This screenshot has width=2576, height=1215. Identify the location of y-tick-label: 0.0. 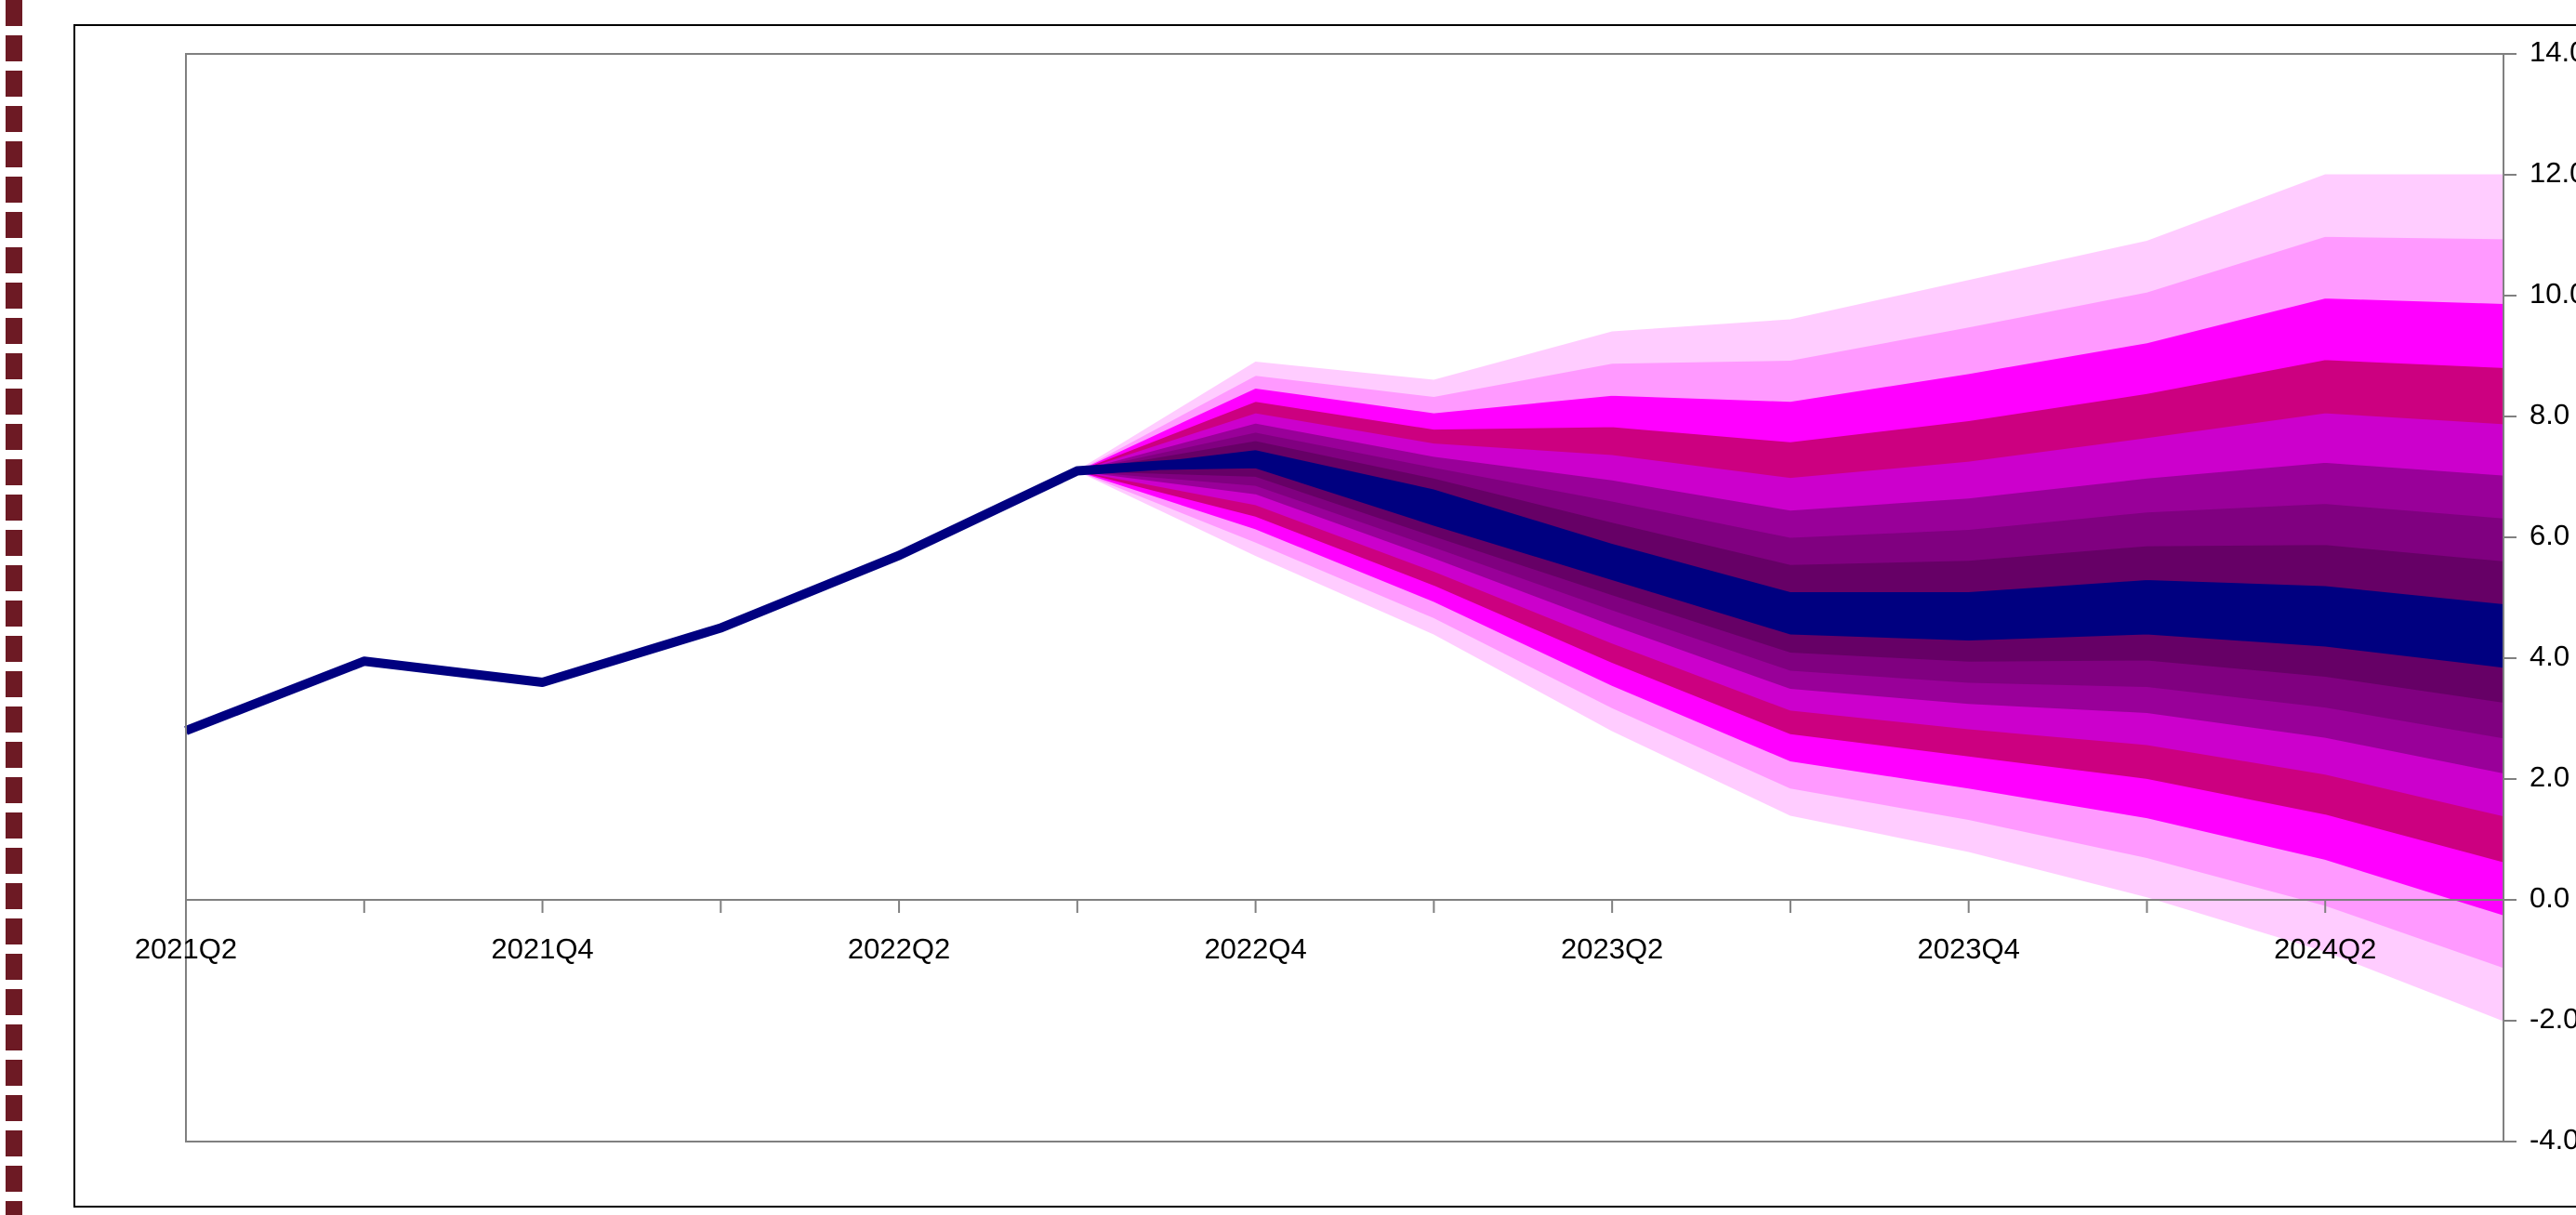
(2549, 897).